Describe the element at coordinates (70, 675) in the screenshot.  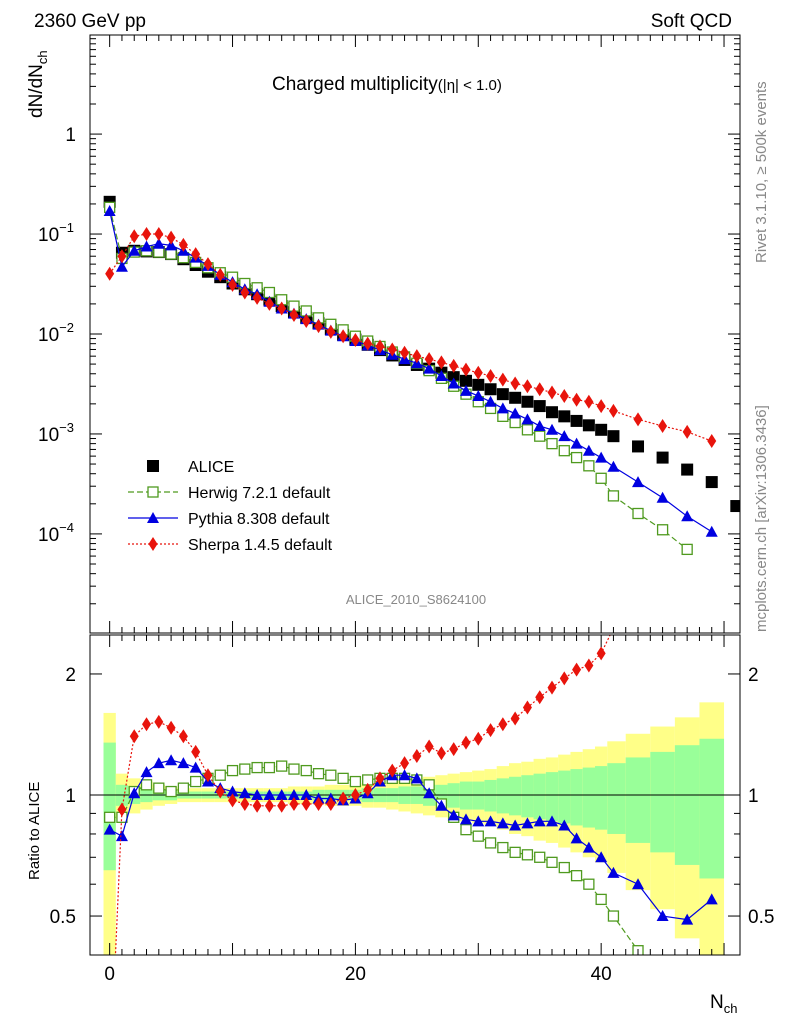
I see `ratio-y-tick-label-left: 2` at that location.